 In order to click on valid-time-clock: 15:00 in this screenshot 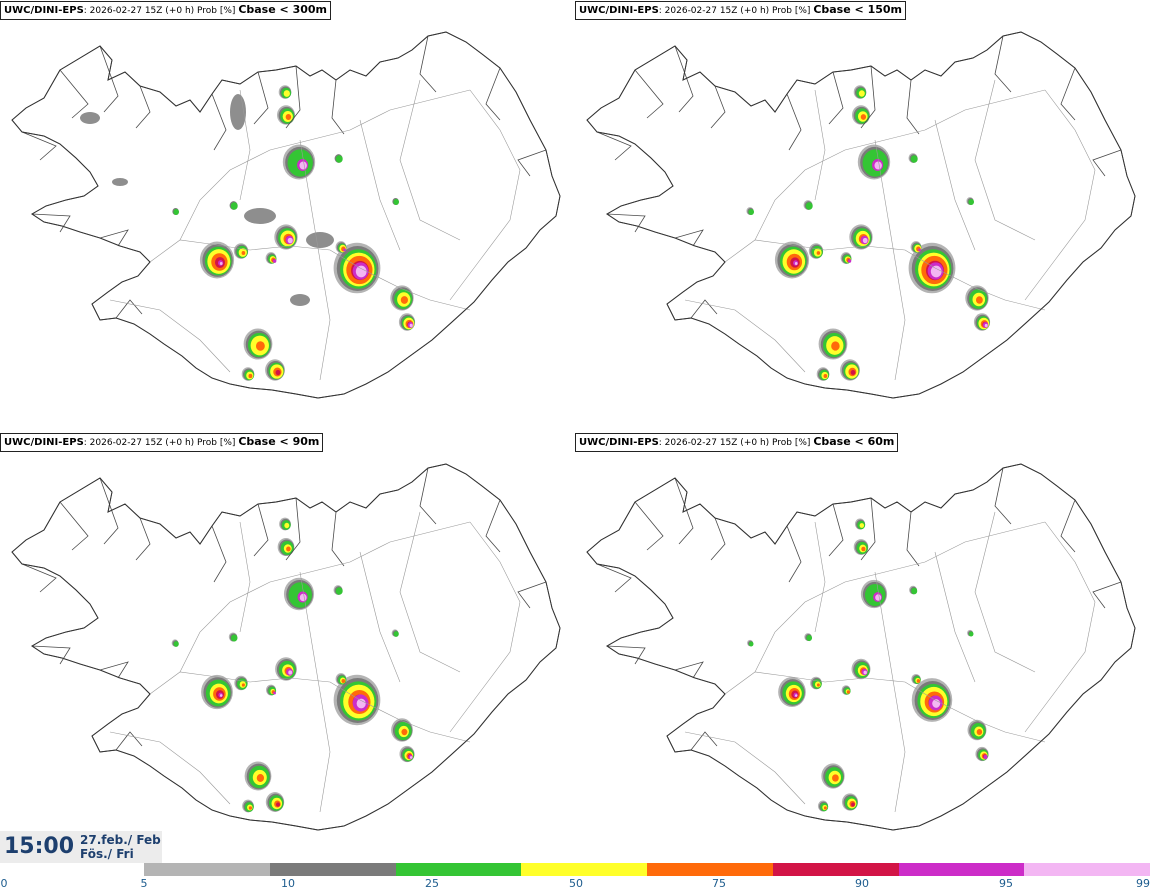, I will do `click(39, 846)`.